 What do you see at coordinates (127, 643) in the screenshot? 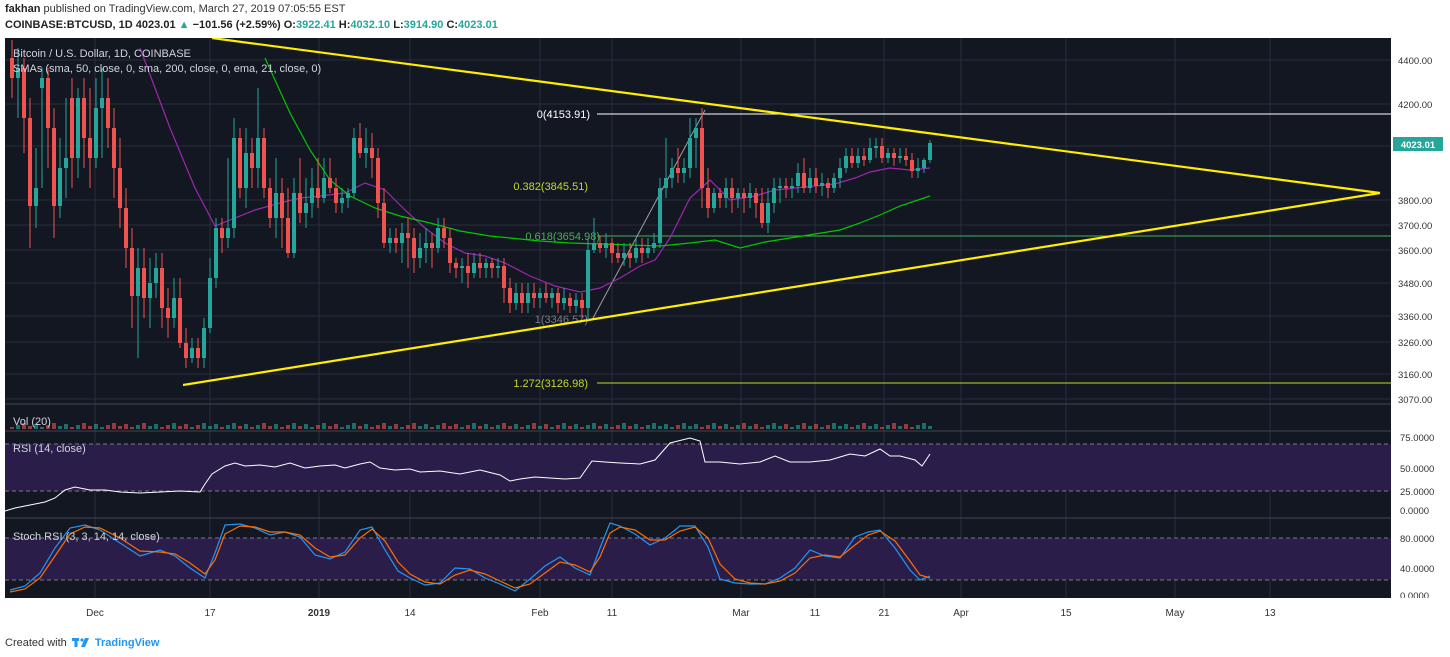
I see `tradingview-brand: TradingView` at bounding box center [127, 643].